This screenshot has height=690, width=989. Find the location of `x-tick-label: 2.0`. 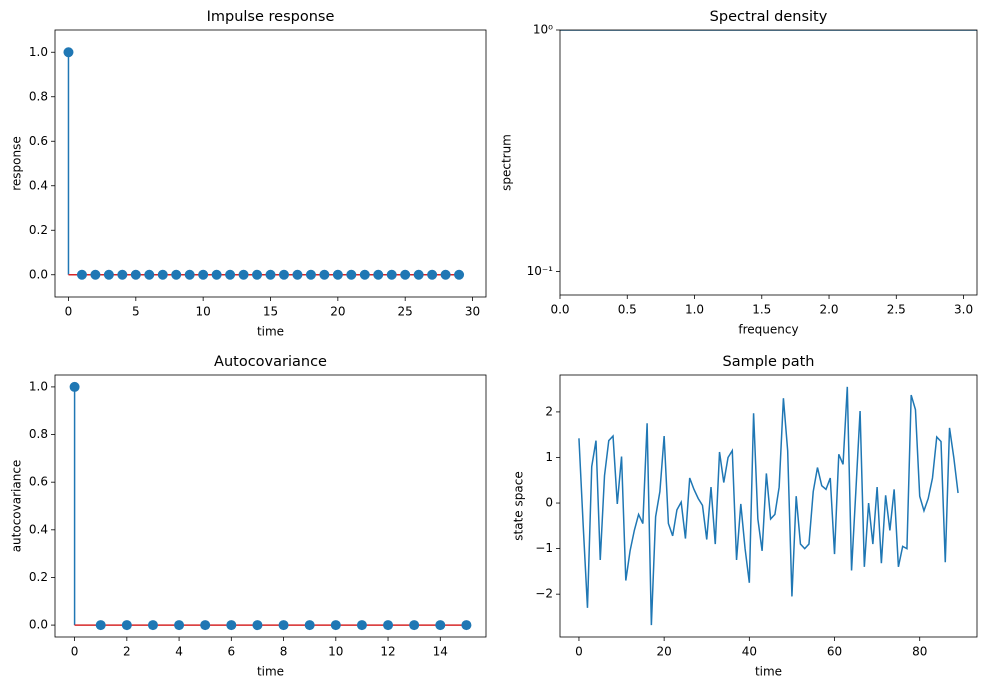

x-tick-label: 2.0 is located at coordinates (828, 310).